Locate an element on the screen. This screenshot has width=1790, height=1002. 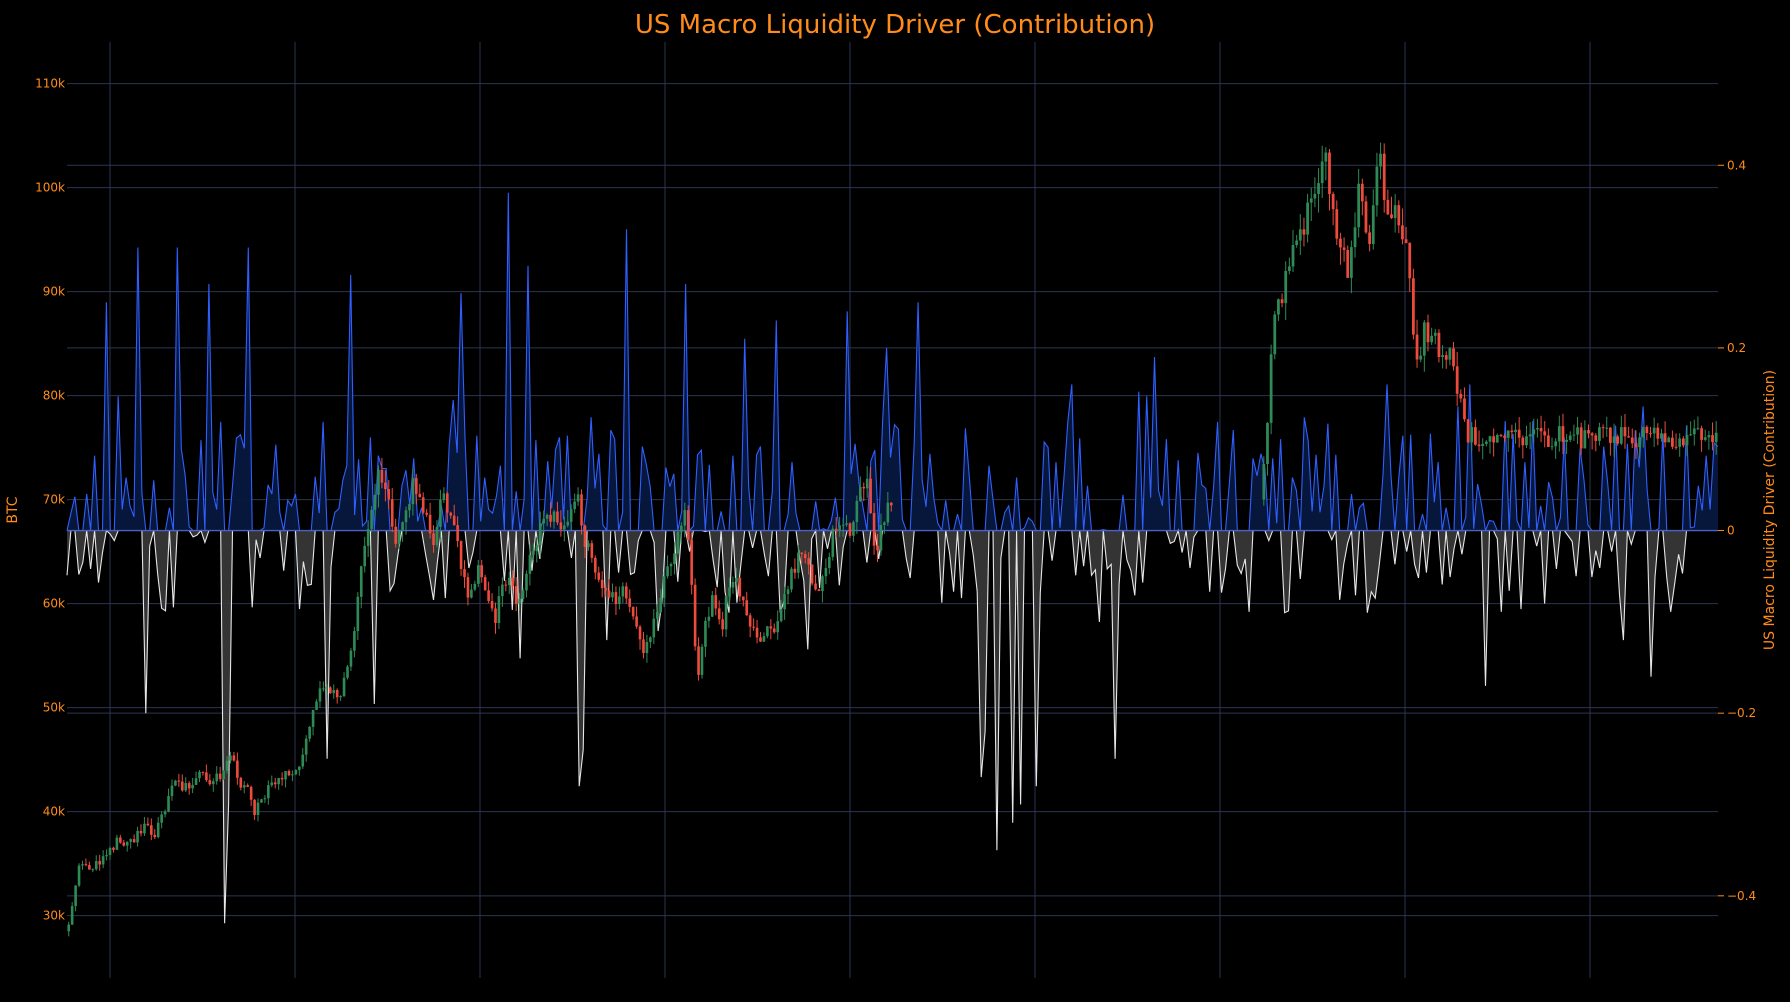
left-tick-label: 80k is located at coordinates (54, 396).